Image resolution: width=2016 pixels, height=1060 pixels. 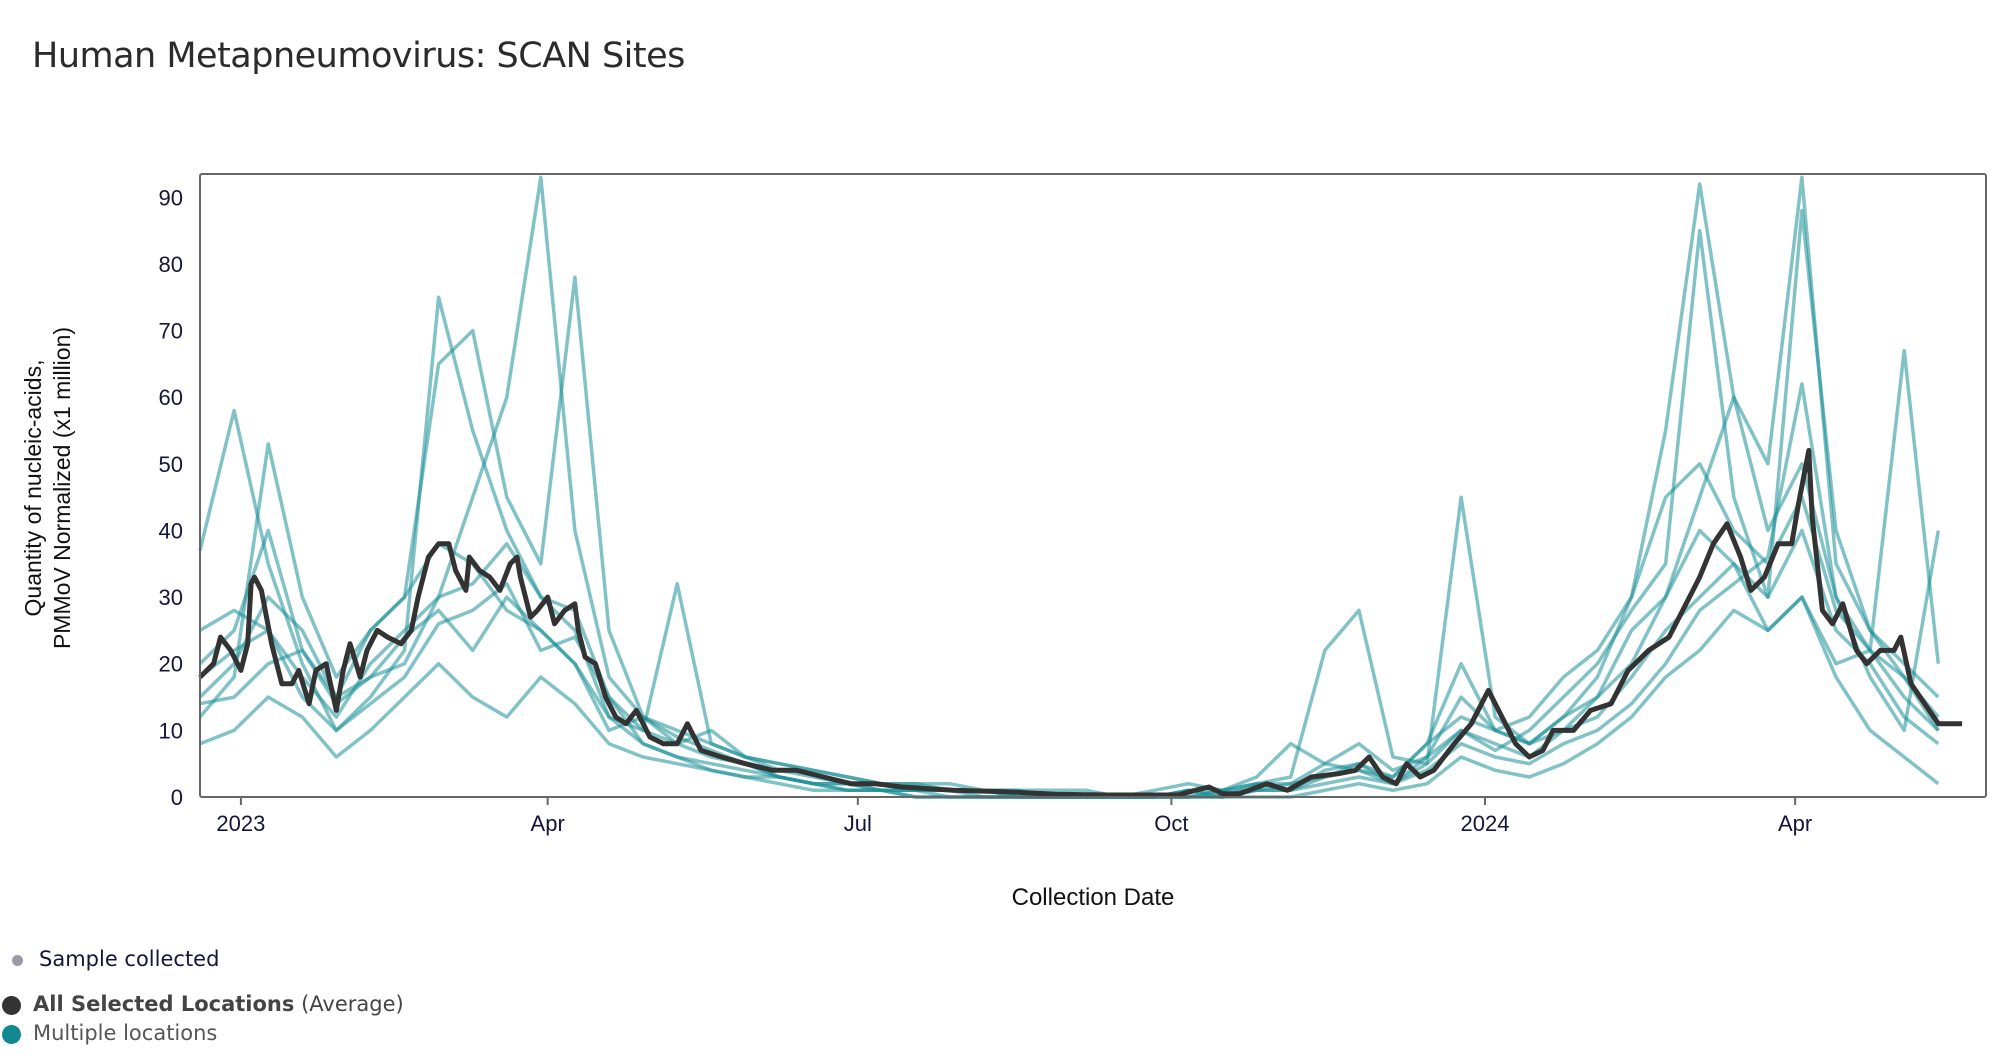 What do you see at coordinates (171, 464) in the screenshot?
I see `y-tick-label: 50` at bounding box center [171, 464].